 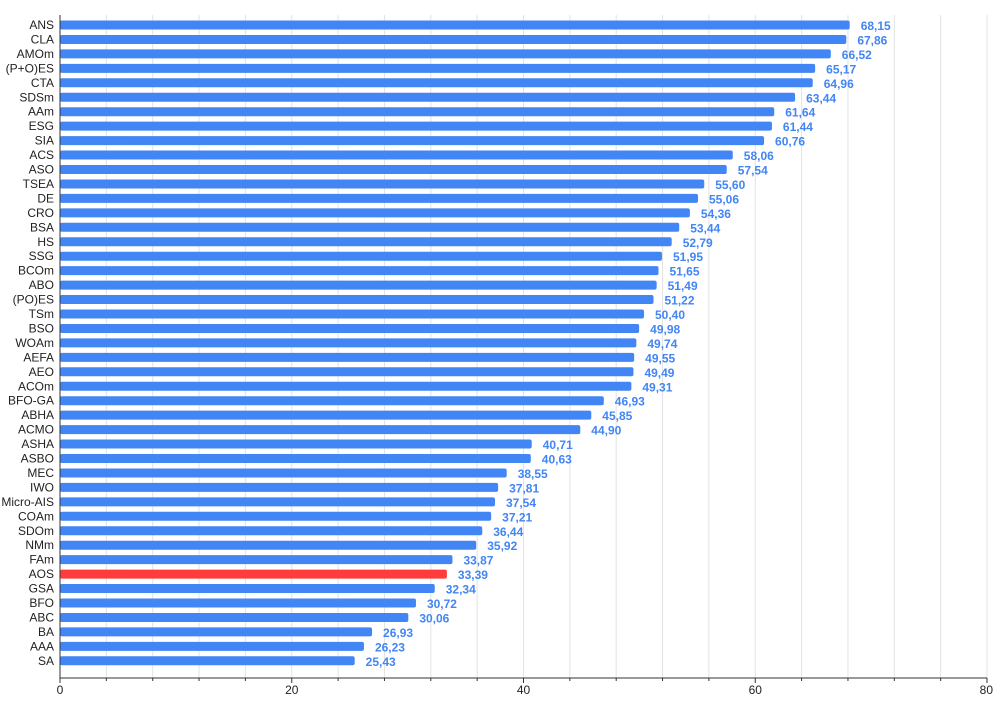 What do you see at coordinates (30, 68) in the screenshot?
I see `category-label: (P+O)ES` at bounding box center [30, 68].